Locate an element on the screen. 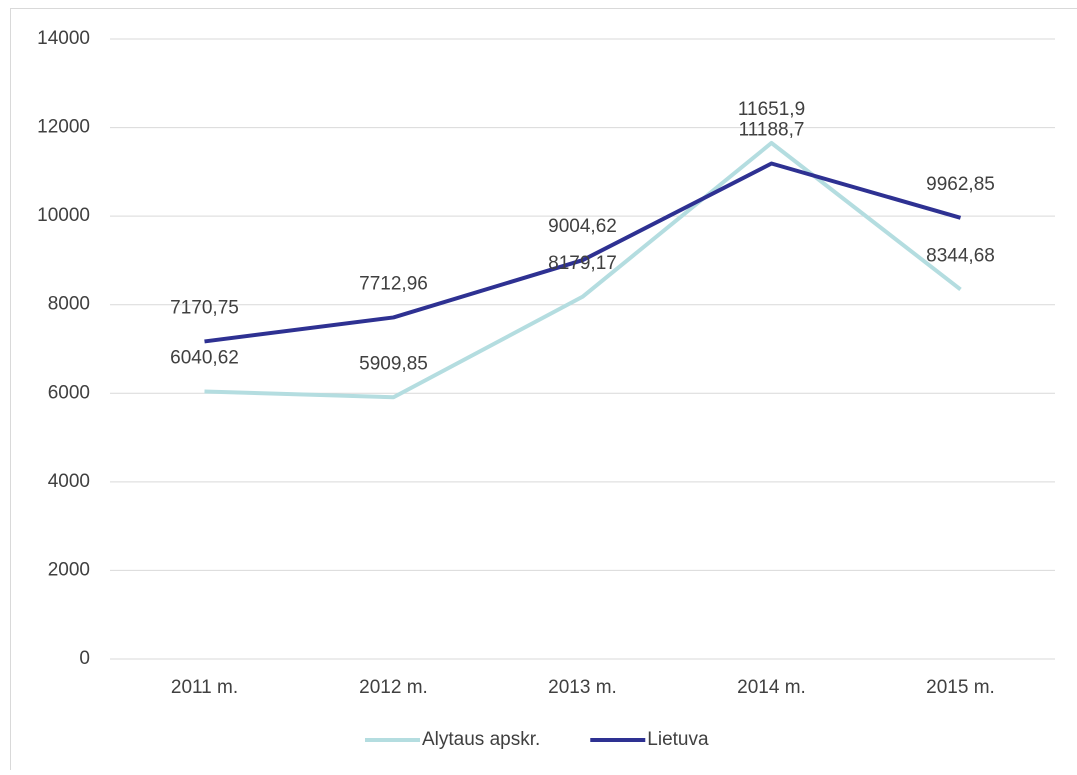  data-label: 8179,17 is located at coordinates (582, 263).